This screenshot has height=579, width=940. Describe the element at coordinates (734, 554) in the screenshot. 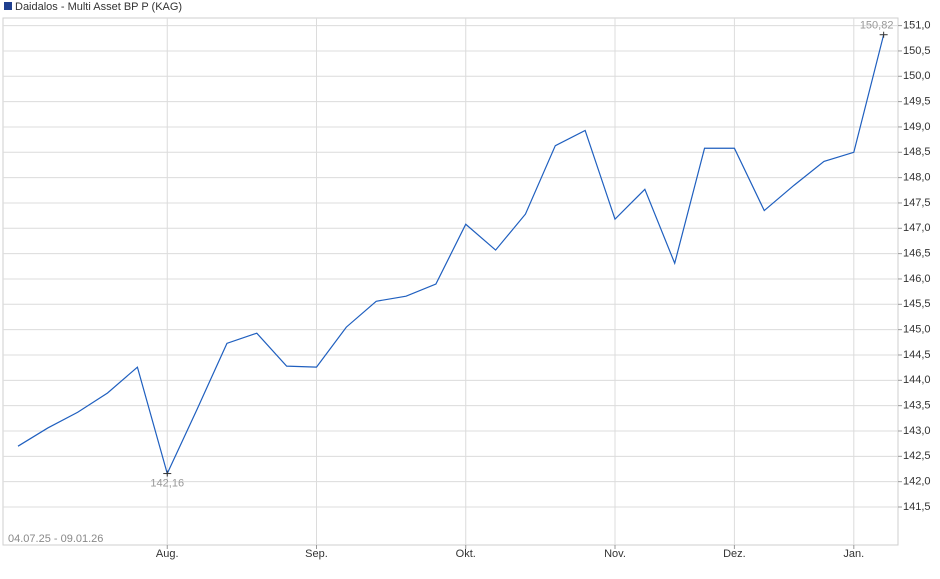

I see `x-tick-label: Dez.` at that location.